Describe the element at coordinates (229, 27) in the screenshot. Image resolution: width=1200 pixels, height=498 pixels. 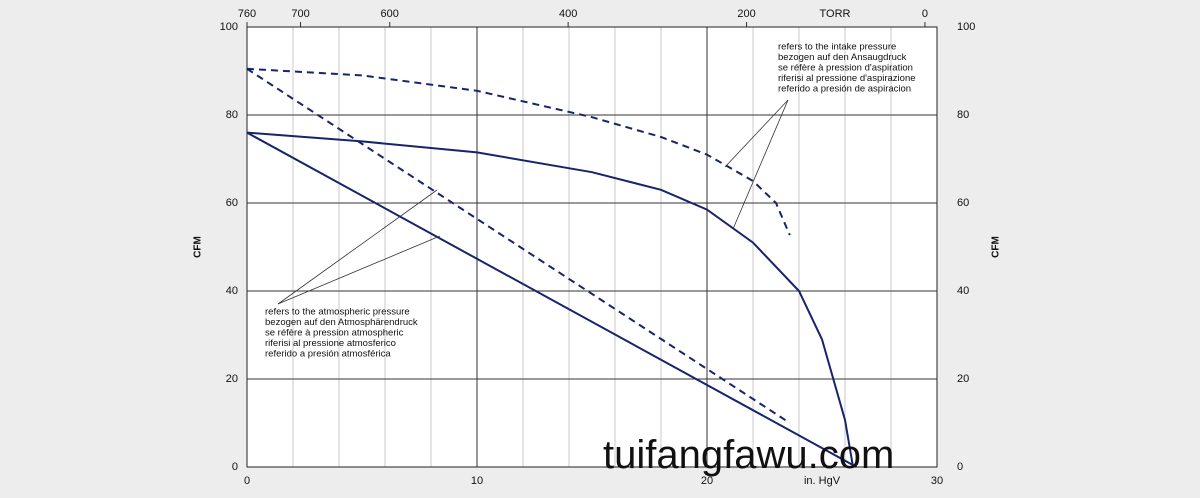
I see `y-tick-label: 100` at that location.